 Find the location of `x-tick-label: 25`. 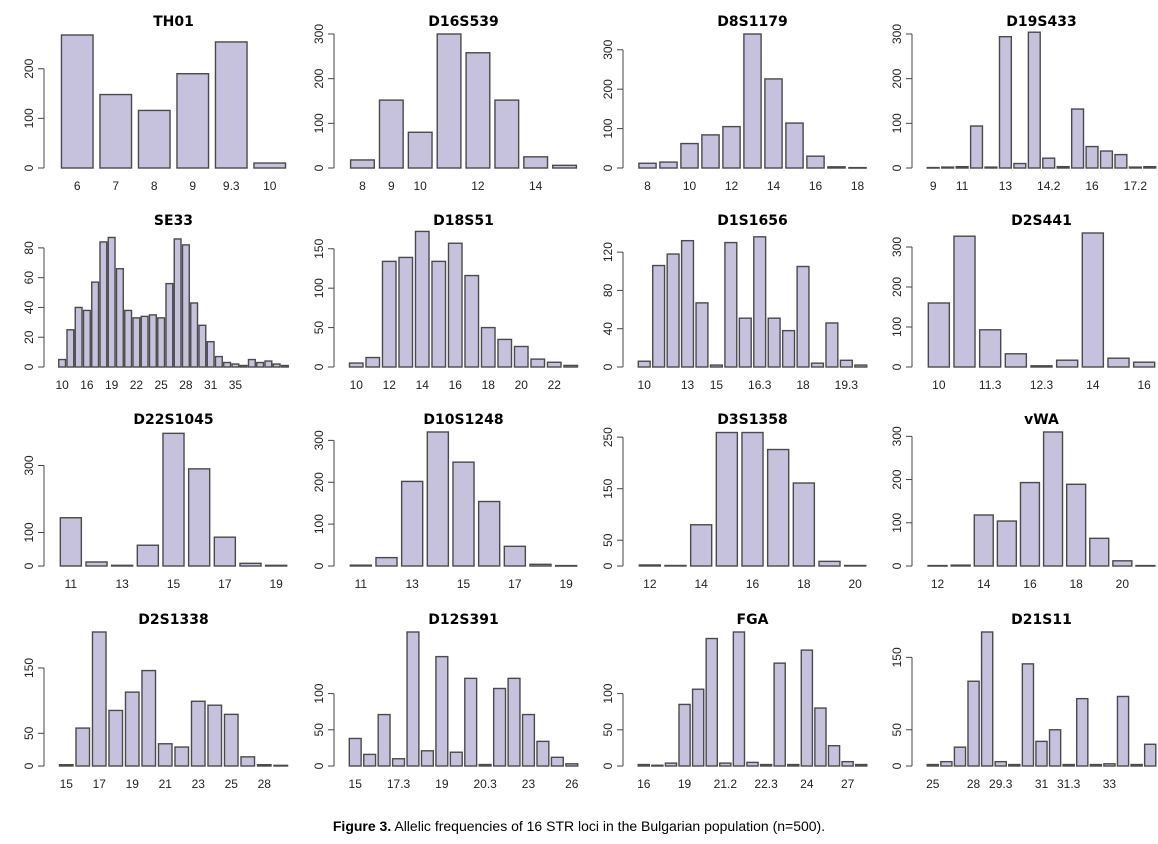

x-tick-label: 25 is located at coordinates (933, 784).